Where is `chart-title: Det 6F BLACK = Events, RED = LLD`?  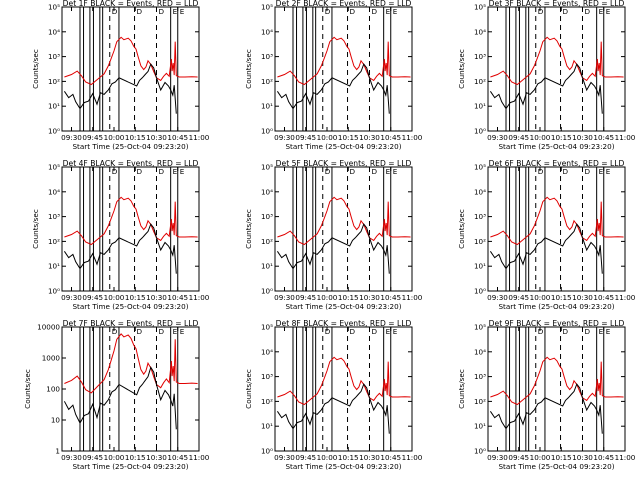
chart-title: Det 6F BLACK = Events, RED = LLD is located at coordinates (557, 163).